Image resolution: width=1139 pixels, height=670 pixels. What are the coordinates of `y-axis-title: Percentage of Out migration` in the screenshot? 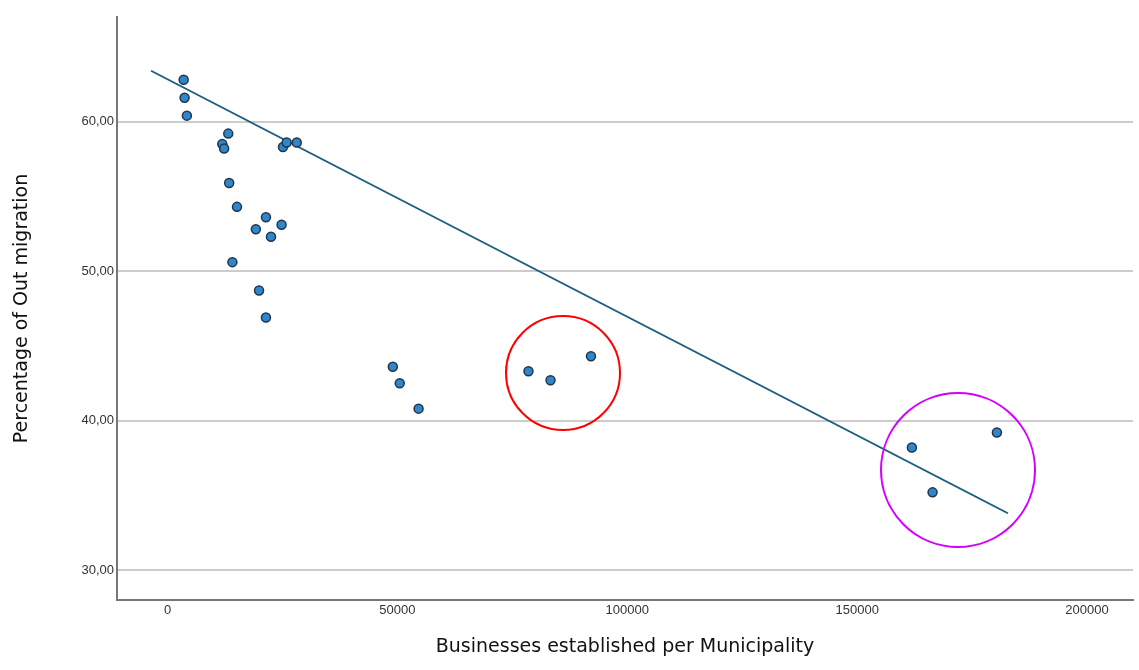 It's located at (20, 308).